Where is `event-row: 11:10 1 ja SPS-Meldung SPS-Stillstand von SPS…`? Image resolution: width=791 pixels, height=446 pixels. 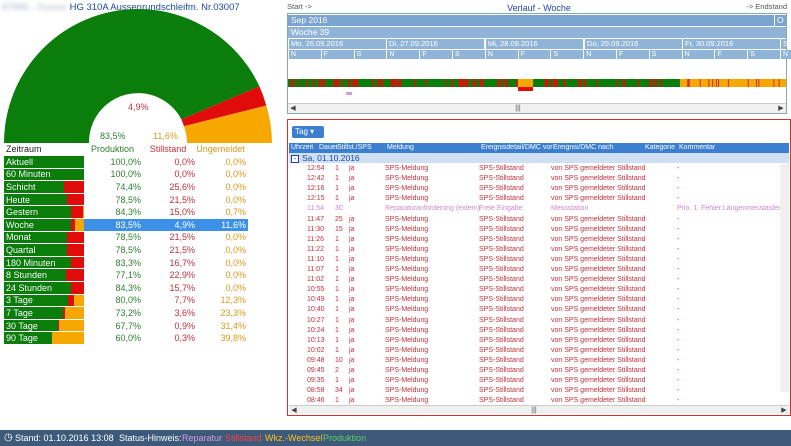 event-row: 11:10 1 ja SPS-Meldung SPS-Stillstand von SPS… is located at coordinates (539, 259).